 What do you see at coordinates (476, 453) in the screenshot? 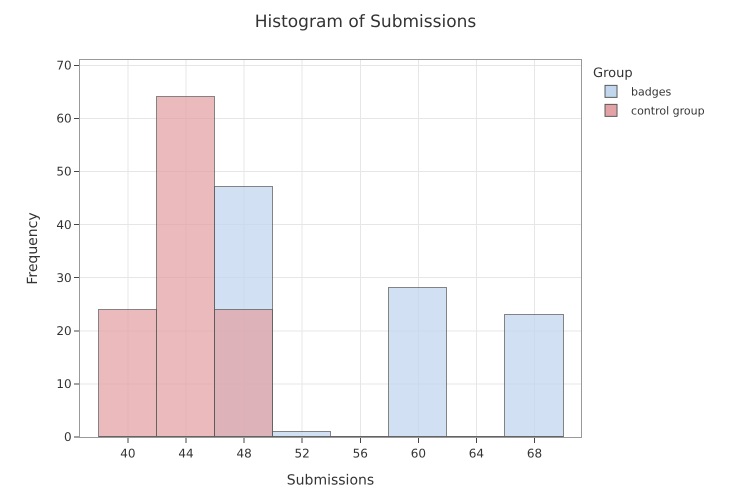
I see `x-tick-label: 64` at bounding box center [476, 453].